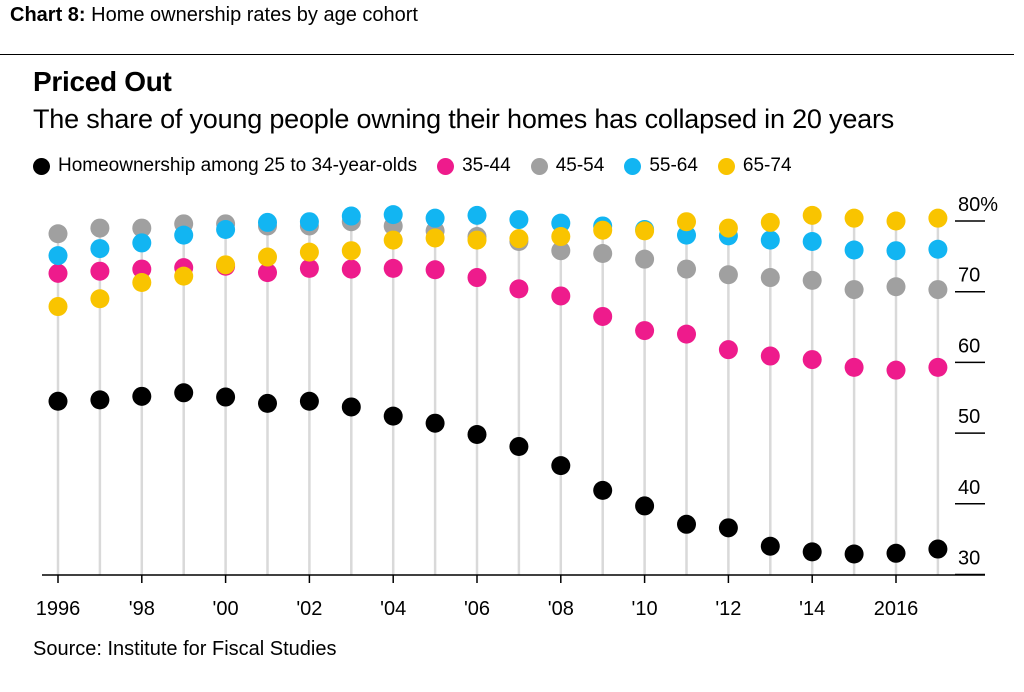 This screenshot has width=1024, height=692. I want to click on point-55-64-2003, so click(351, 216).